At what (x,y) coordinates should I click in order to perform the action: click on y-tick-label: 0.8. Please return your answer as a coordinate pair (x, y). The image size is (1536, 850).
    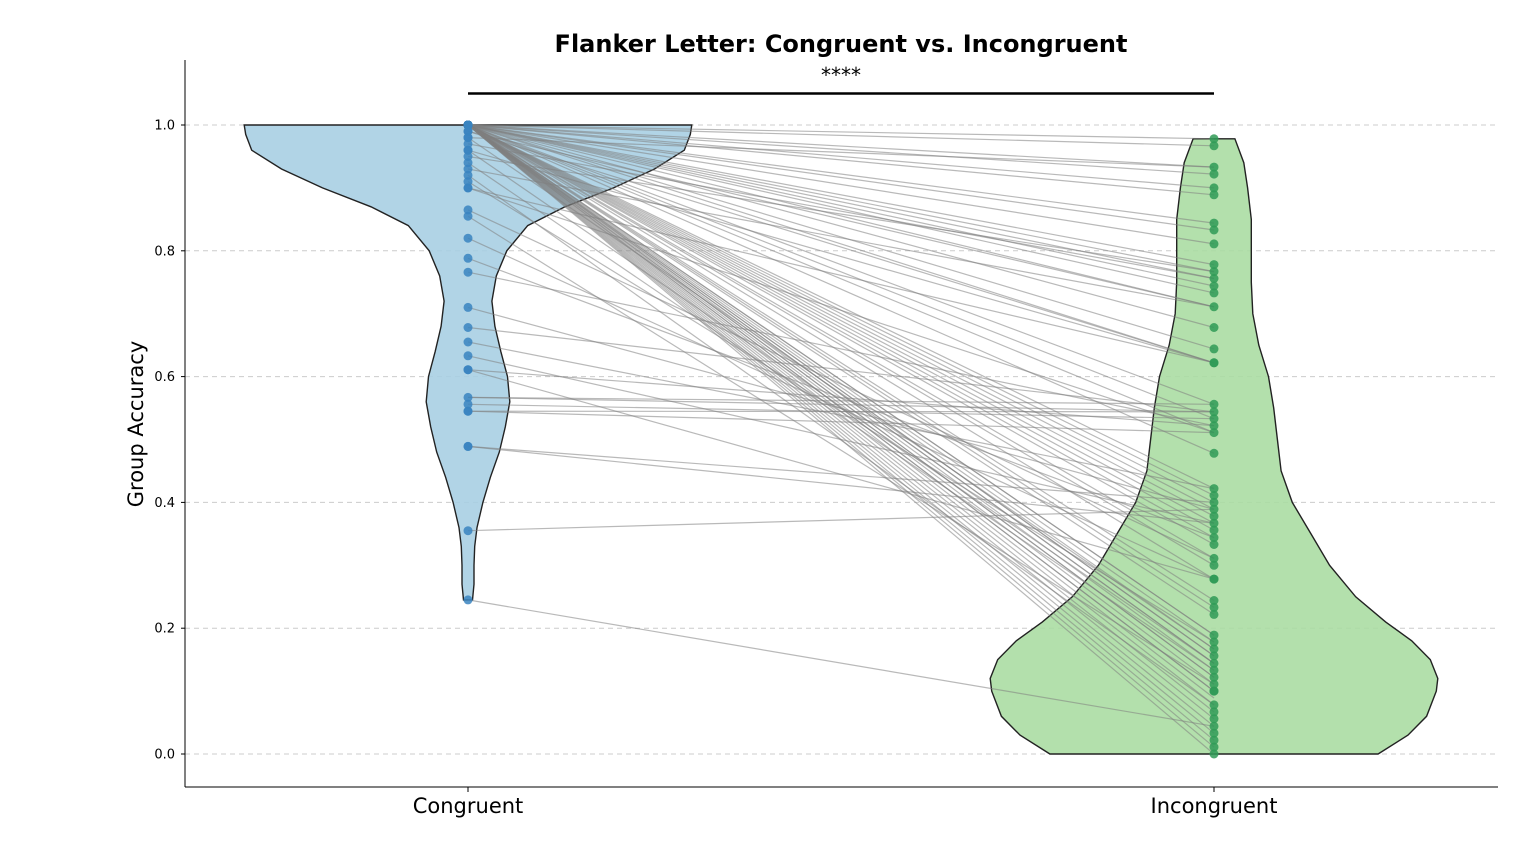
    Looking at the image, I should click on (164, 251).